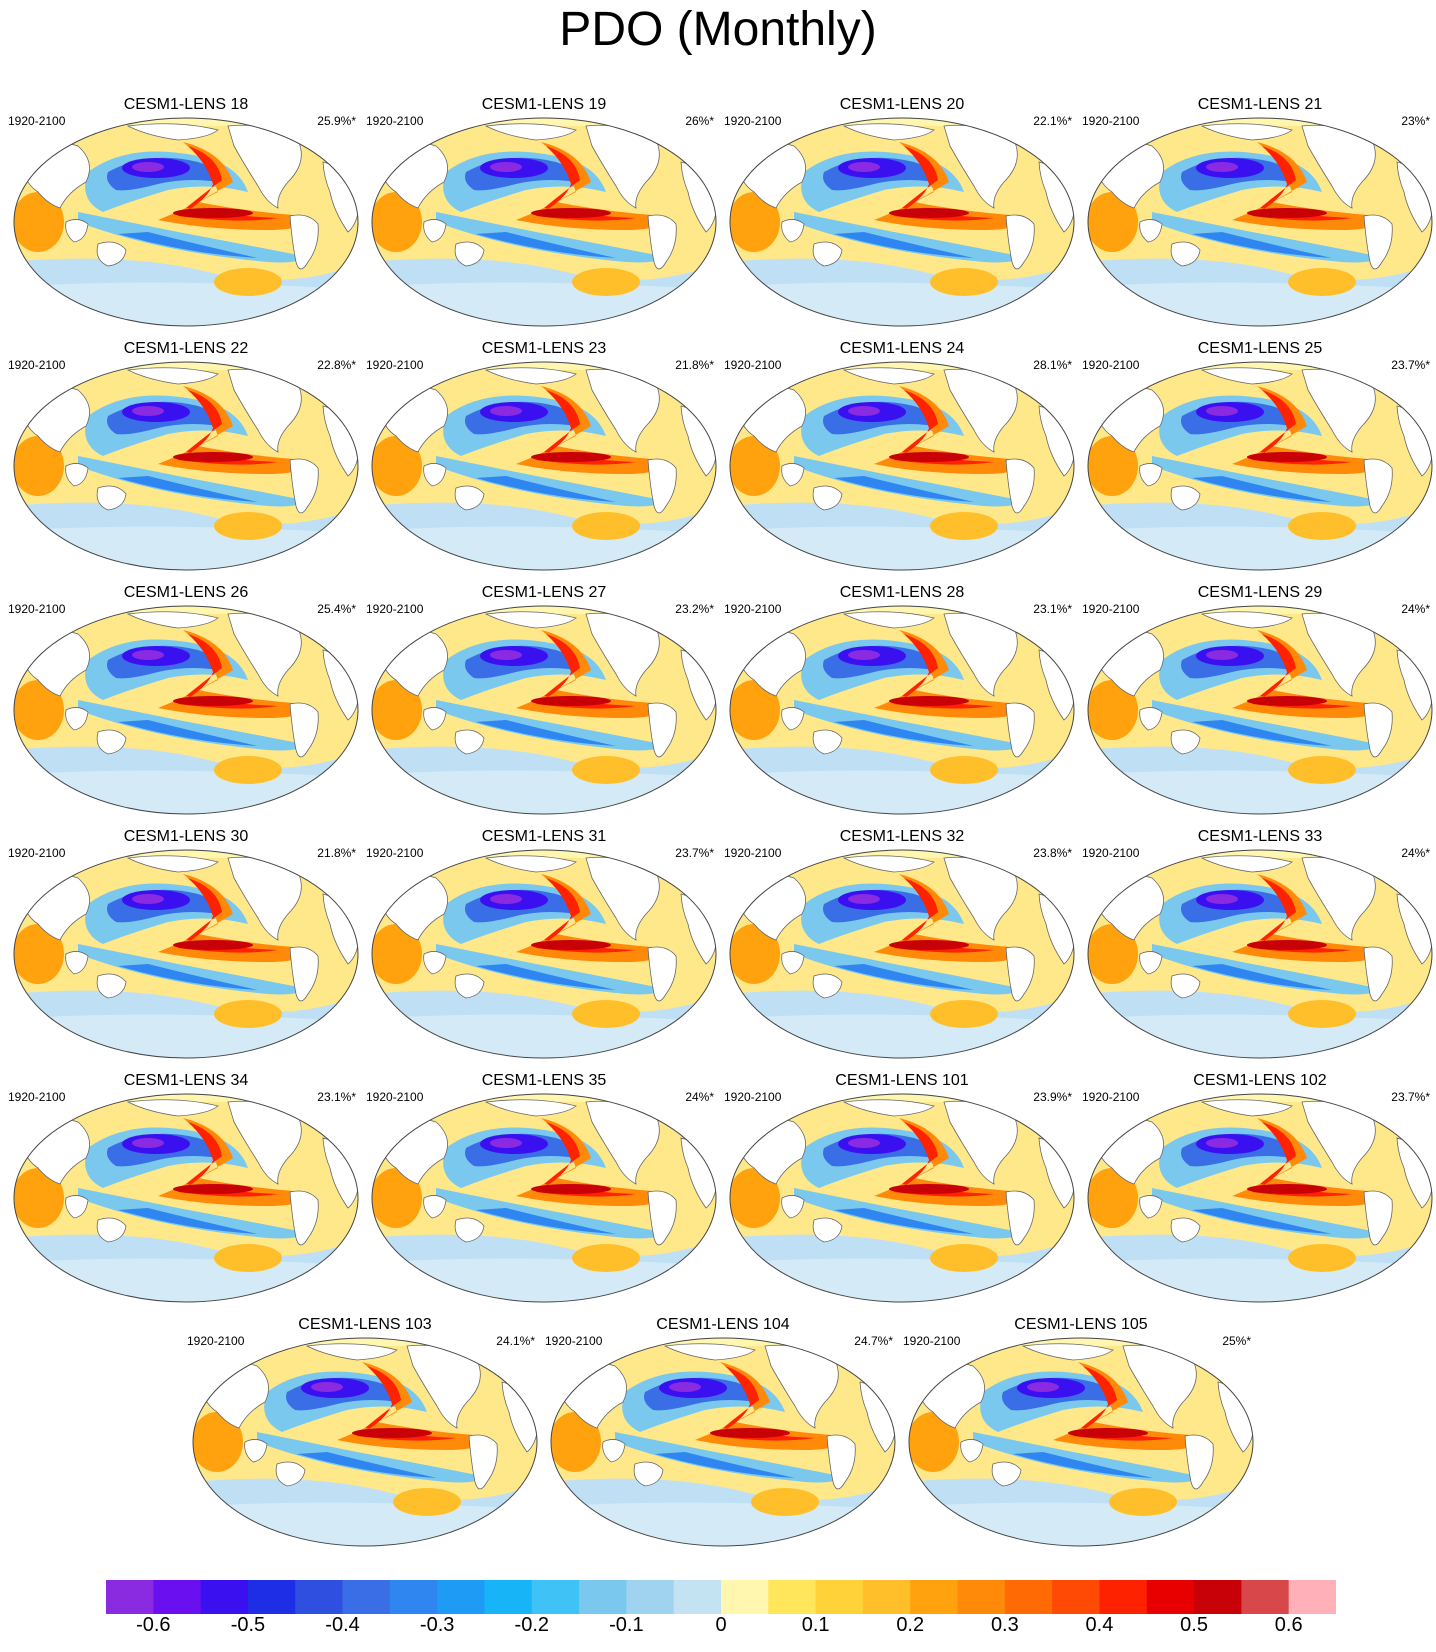  What do you see at coordinates (902, 348) in the screenshot?
I see `panel-title: CESM1-LENS 24` at bounding box center [902, 348].